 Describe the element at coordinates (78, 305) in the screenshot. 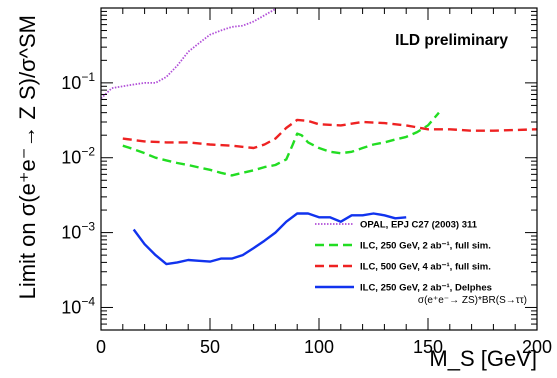

I see `y-tick-label: 10⁻⁴` at that location.